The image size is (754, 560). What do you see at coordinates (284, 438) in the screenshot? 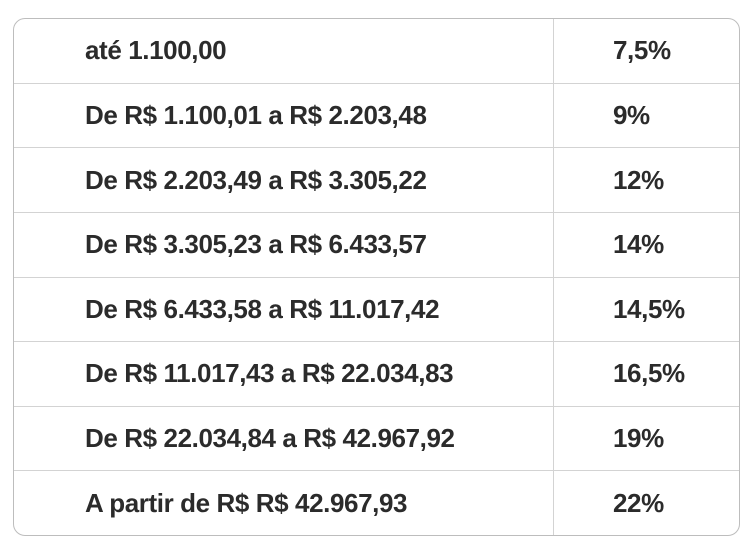
I see `range-cell: De R$ 22.034,84 a R$ 42.967,92` at bounding box center [284, 438].